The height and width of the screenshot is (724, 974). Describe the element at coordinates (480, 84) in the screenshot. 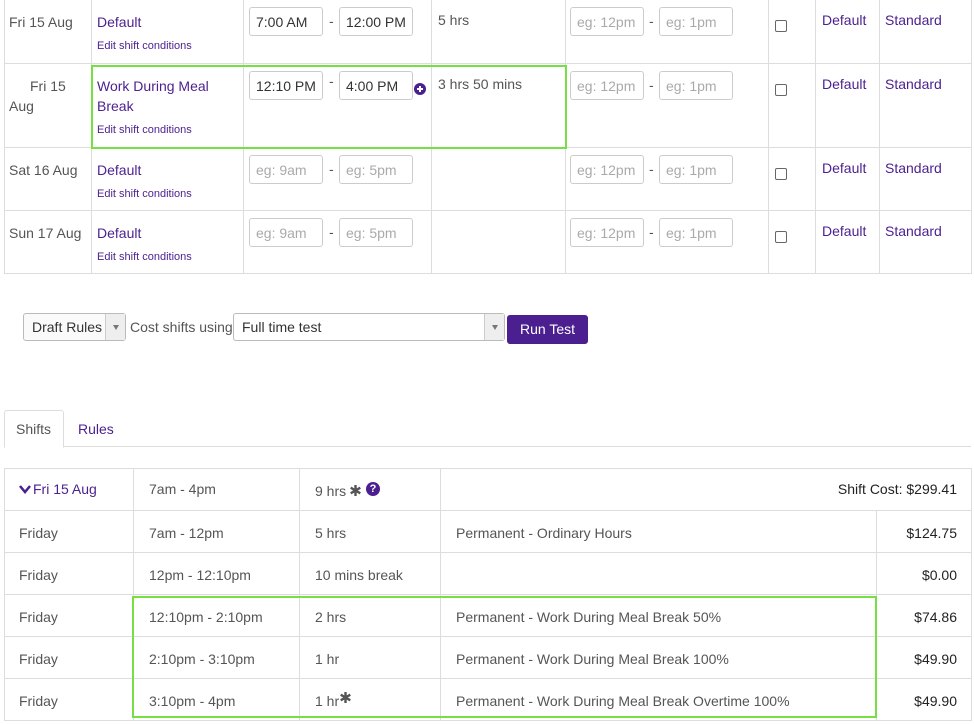

I see `shift-hours: 3 hrs 50 mins` at that location.